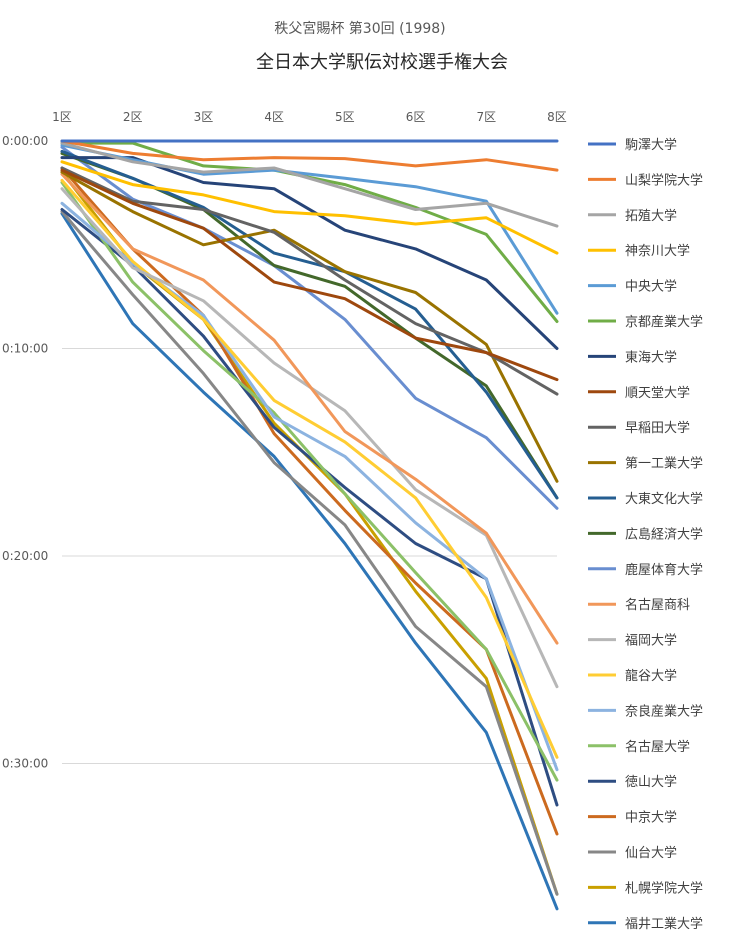  What do you see at coordinates (204, 117) in the screenshot?
I see `x-tick-label: 3区` at bounding box center [204, 117].